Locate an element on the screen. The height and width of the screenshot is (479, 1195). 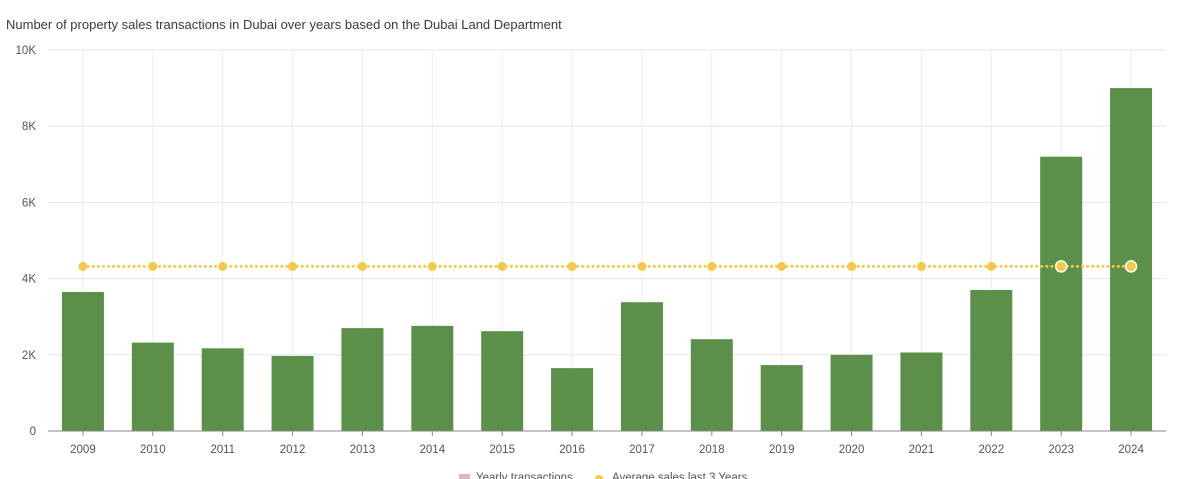
average-point-2014 is located at coordinates (432, 266).